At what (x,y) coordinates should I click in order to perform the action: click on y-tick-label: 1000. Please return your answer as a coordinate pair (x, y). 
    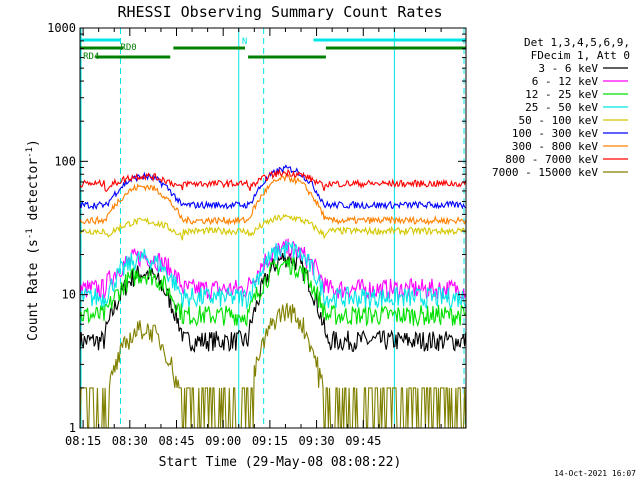
    Looking at the image, I should click on (61, 28).